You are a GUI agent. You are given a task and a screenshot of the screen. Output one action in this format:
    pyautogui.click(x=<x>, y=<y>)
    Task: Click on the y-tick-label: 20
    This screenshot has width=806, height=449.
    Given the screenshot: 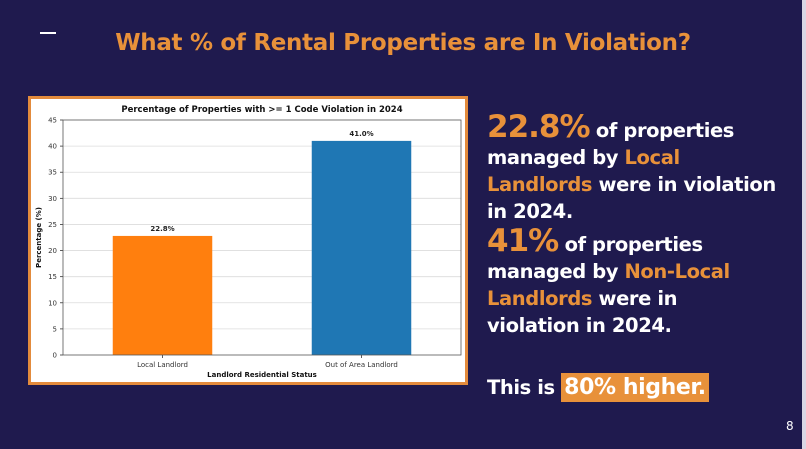 What is the action you would take?
    pyautogui.click(x=52, y=251)
    